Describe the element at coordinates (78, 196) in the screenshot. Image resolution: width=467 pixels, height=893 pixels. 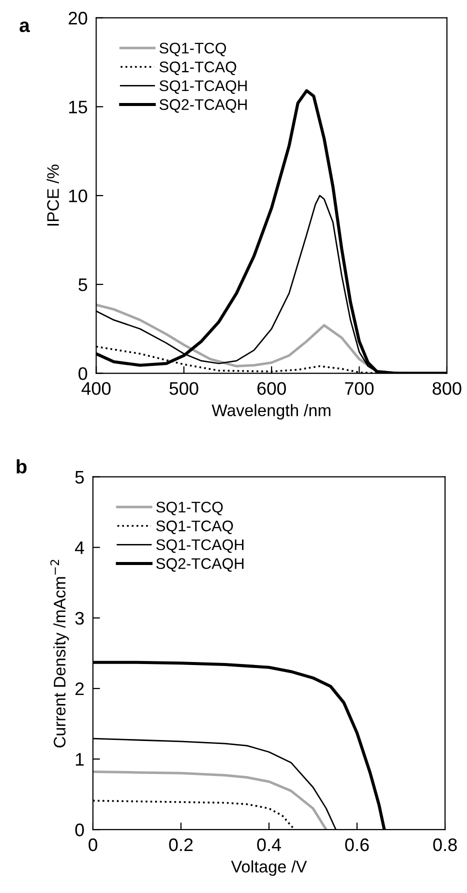
I see `y-tick-label: 10` at that location.